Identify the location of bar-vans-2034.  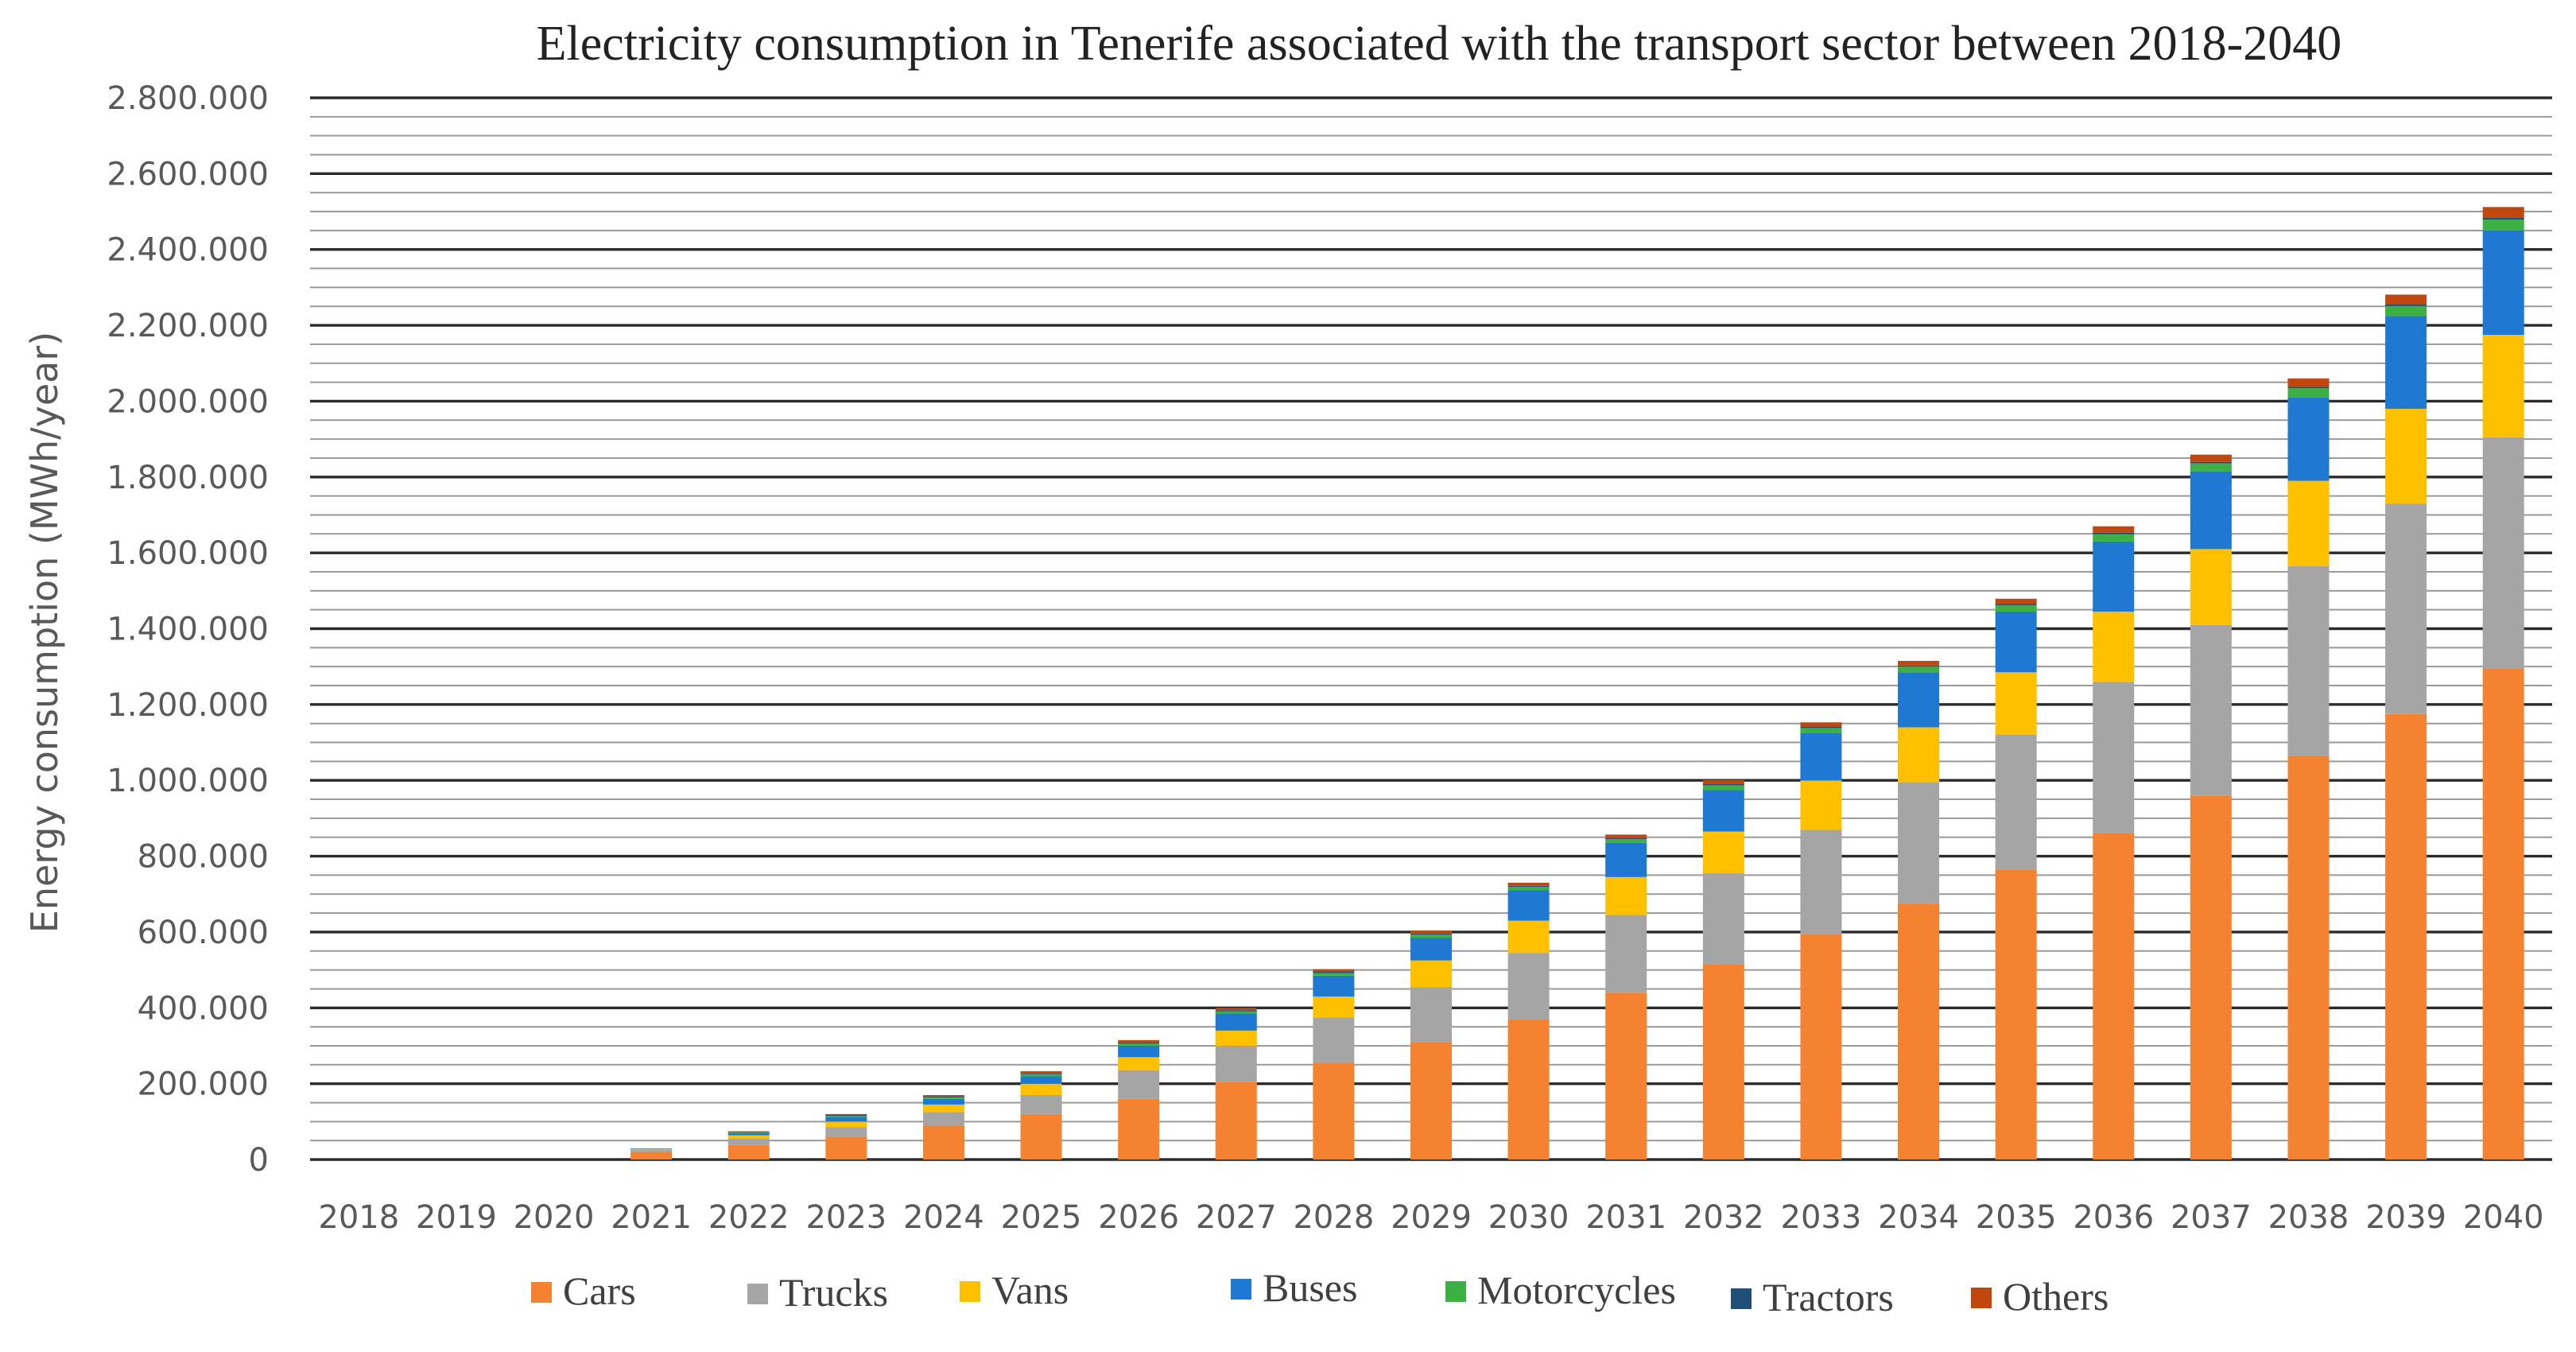
(1919, 755).